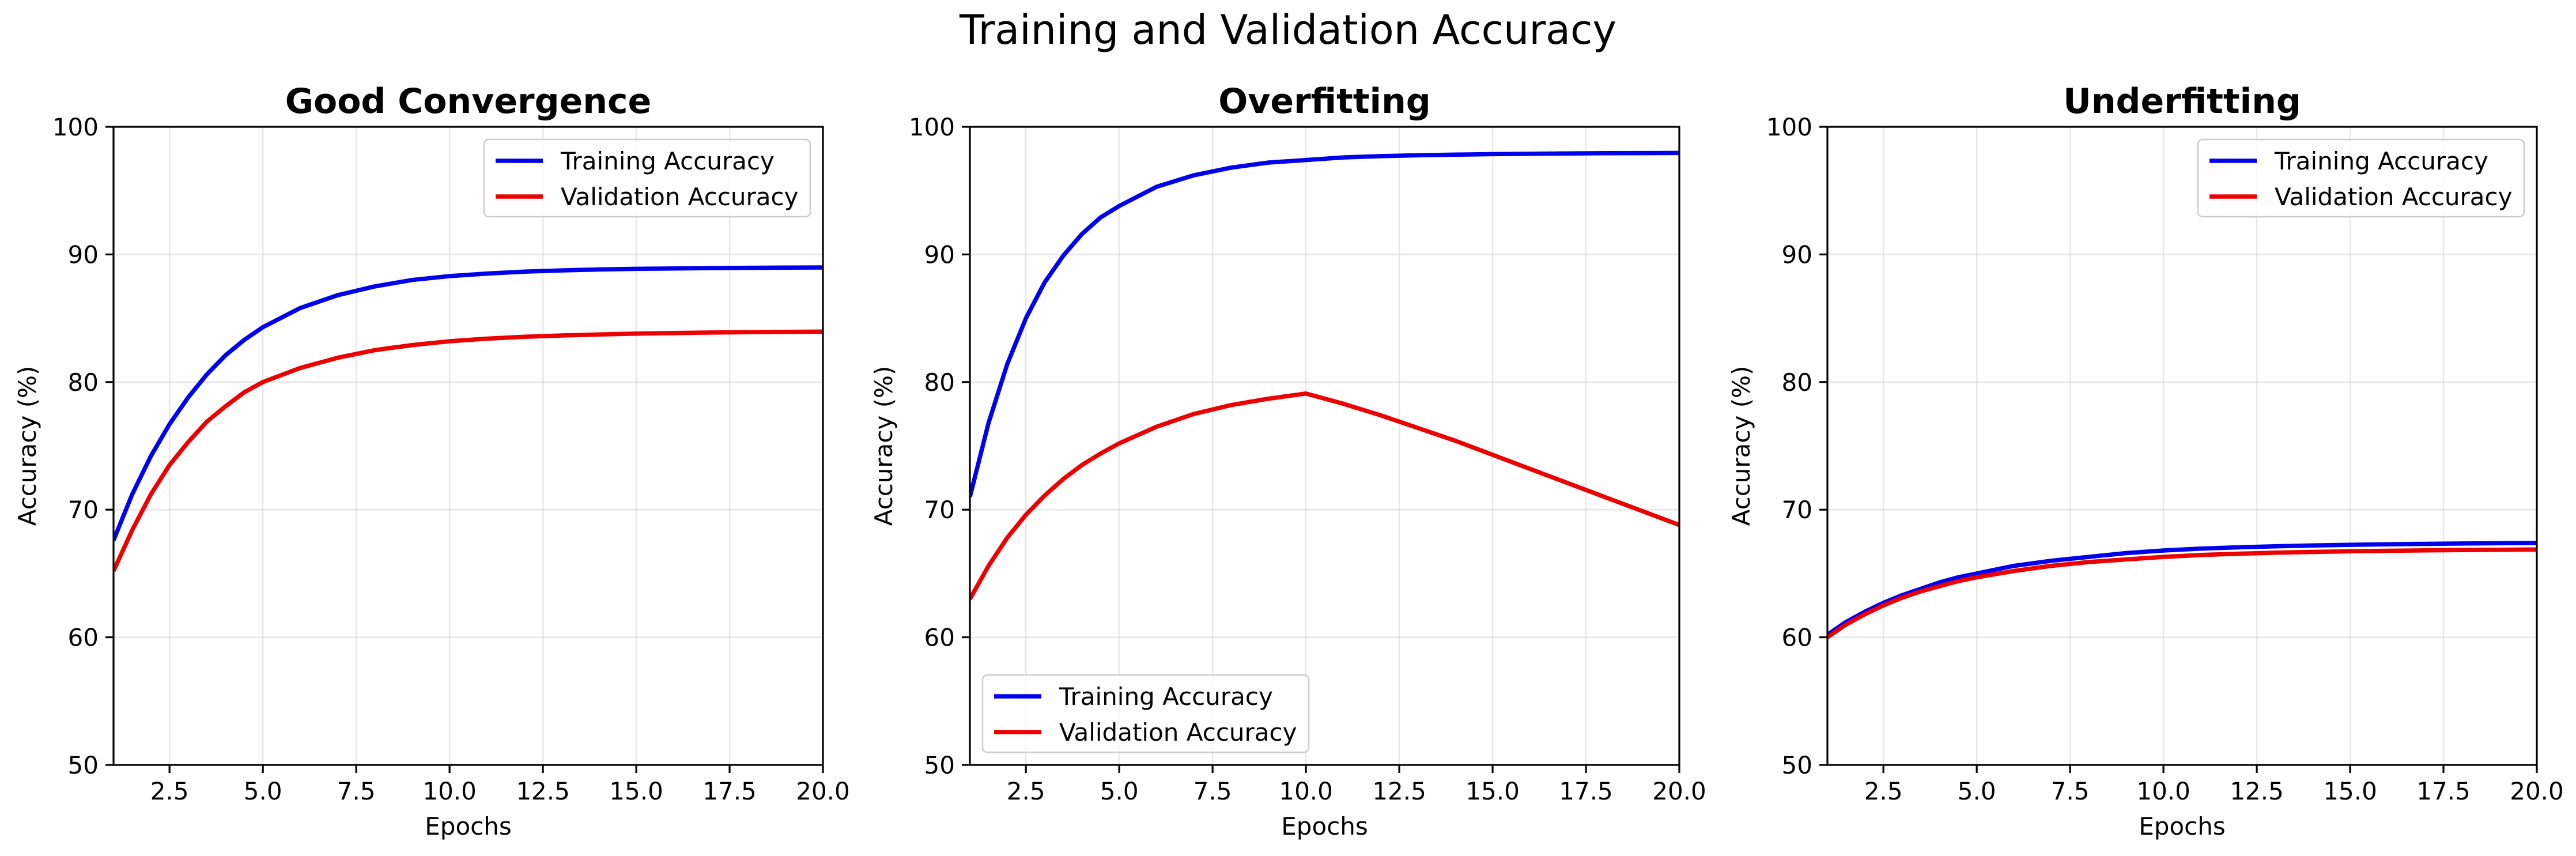 This screenshot has width=2576, height=856. I want to click on chart-title: Overfitting, so click(1324, 101).